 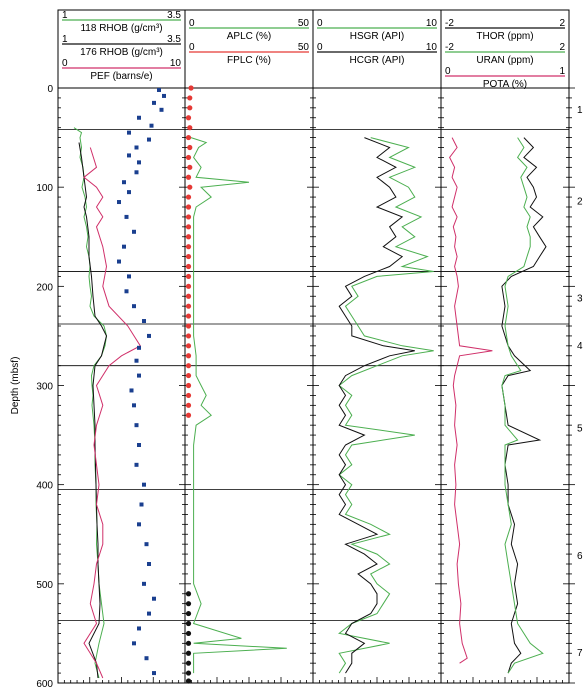 What do you see at coordinates (580, 653) in the screenshot?
I see `unit-label: 7` at bounding box center [580, 653].